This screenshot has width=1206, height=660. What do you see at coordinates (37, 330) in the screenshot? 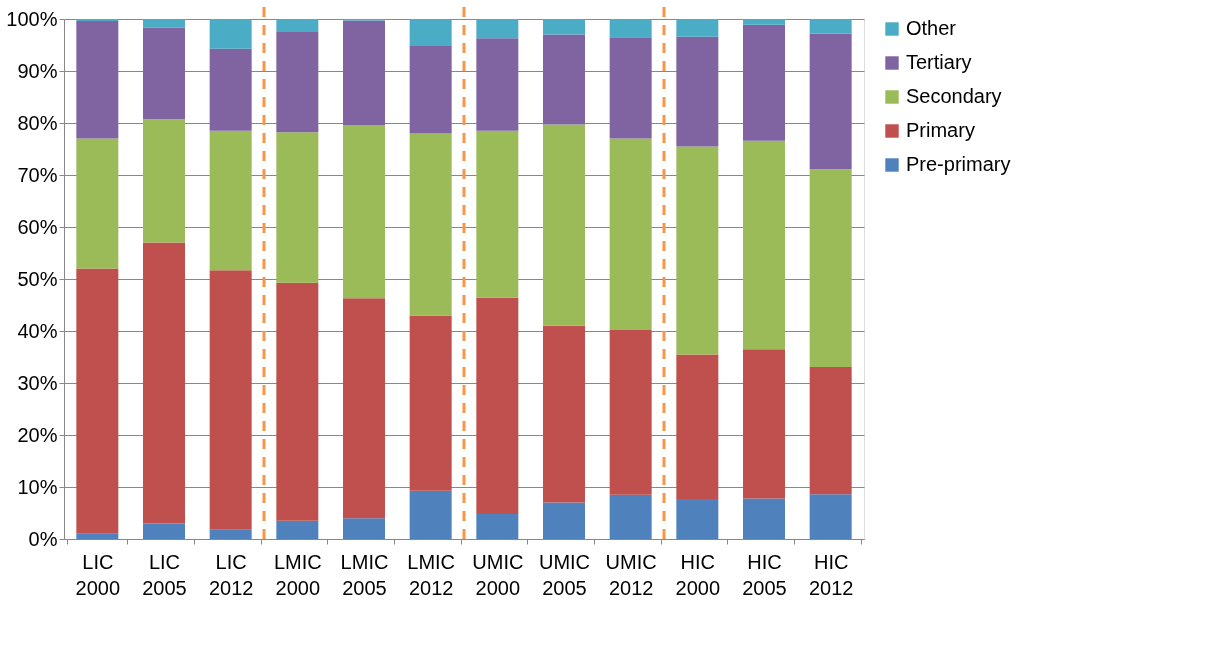
I see `y-tick-label: 40%` at bounding box center [37, 330].